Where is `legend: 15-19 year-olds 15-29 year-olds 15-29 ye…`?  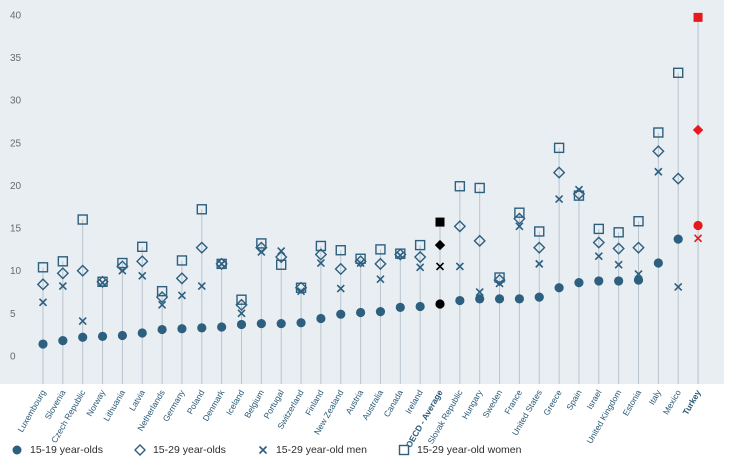
legend: 15-19 year-olds 15-29 year-olds 15-29 ye… is located at coordinates (280, 450).